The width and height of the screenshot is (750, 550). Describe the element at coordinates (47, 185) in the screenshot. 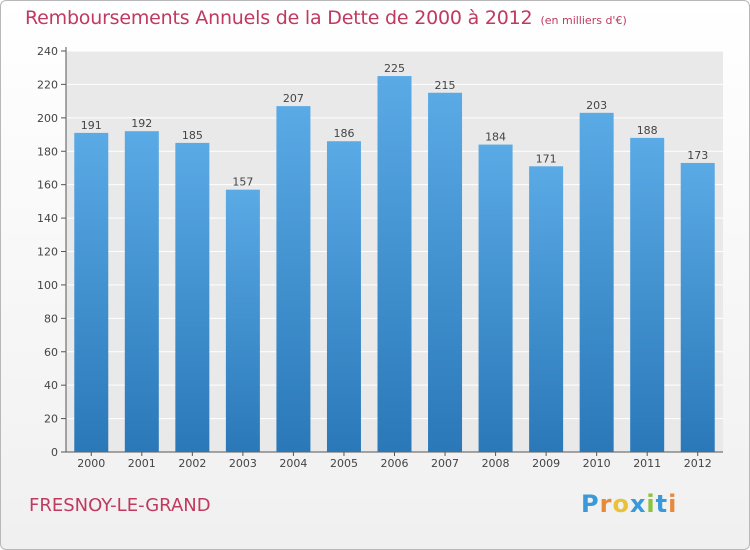

I see `y-tick-label: 160` at that location.